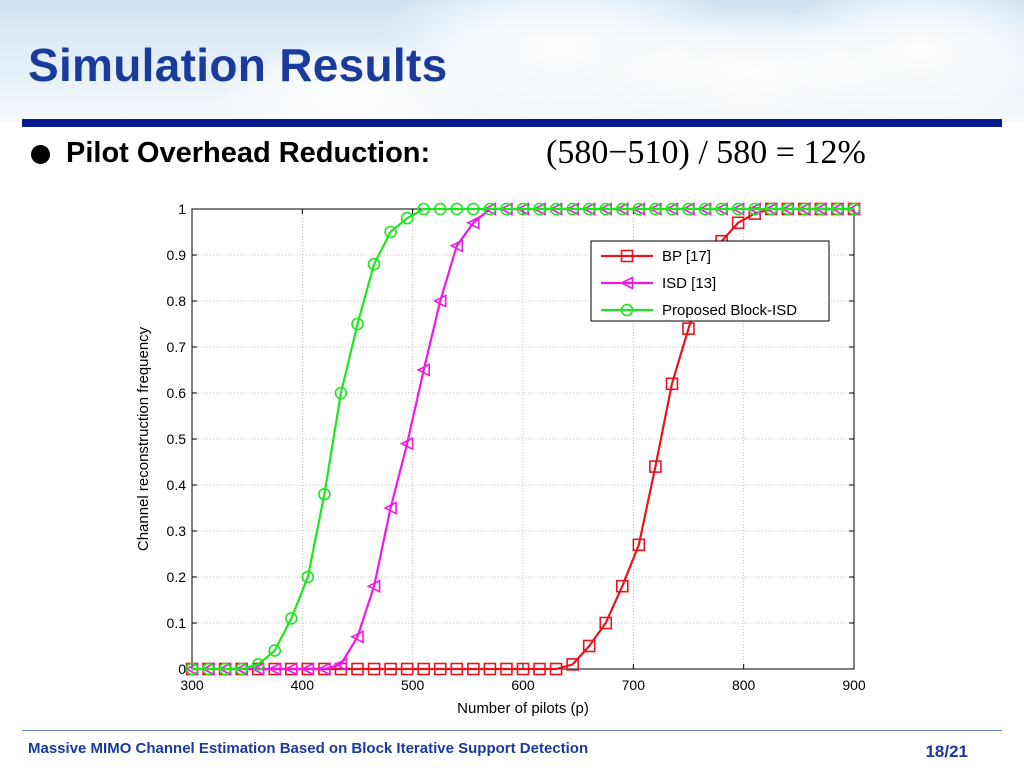  Describe the element at coordinates (686, 256) in the screenshot. I see `legend-label: BP [17]` at that location.